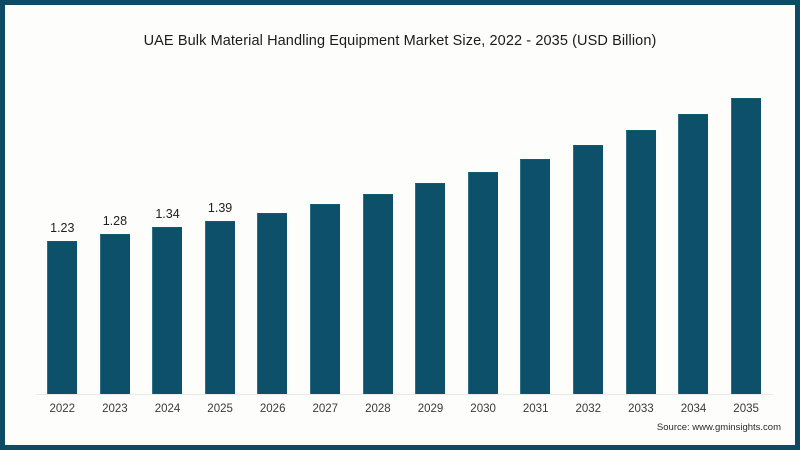  Describe the element at coordinates (220, 207) in the screenshot. I see `bar-value-label: 1.39` at that location.